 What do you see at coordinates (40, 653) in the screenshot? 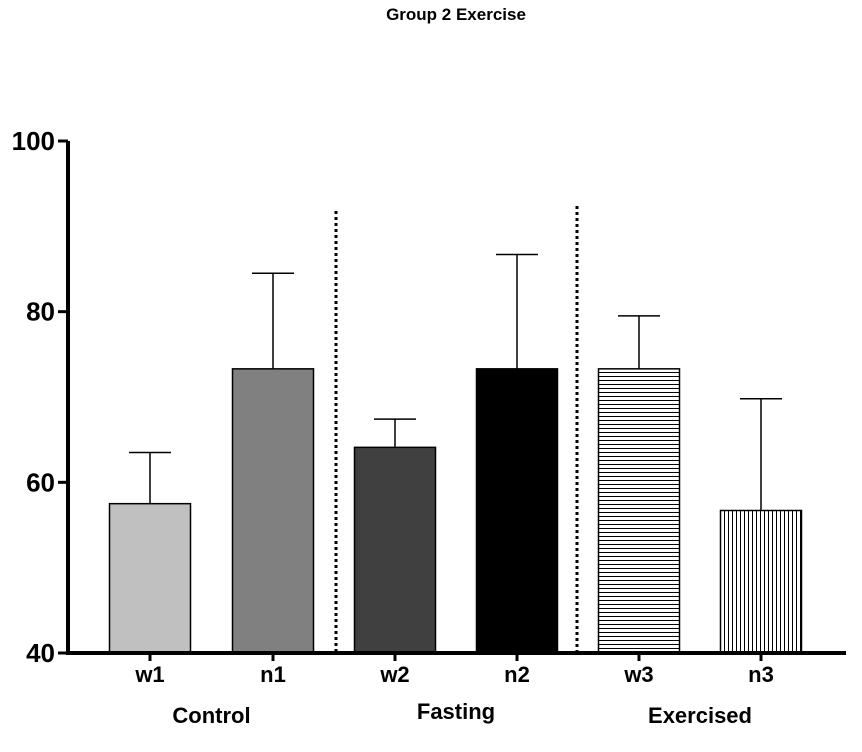
I see `y-tick-label-40: 40` at bounding box center [40, 653].